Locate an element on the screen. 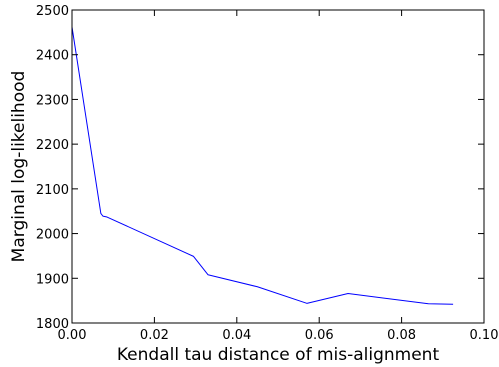  y-tick-label: 1900 is located at coordinates (52, 279).